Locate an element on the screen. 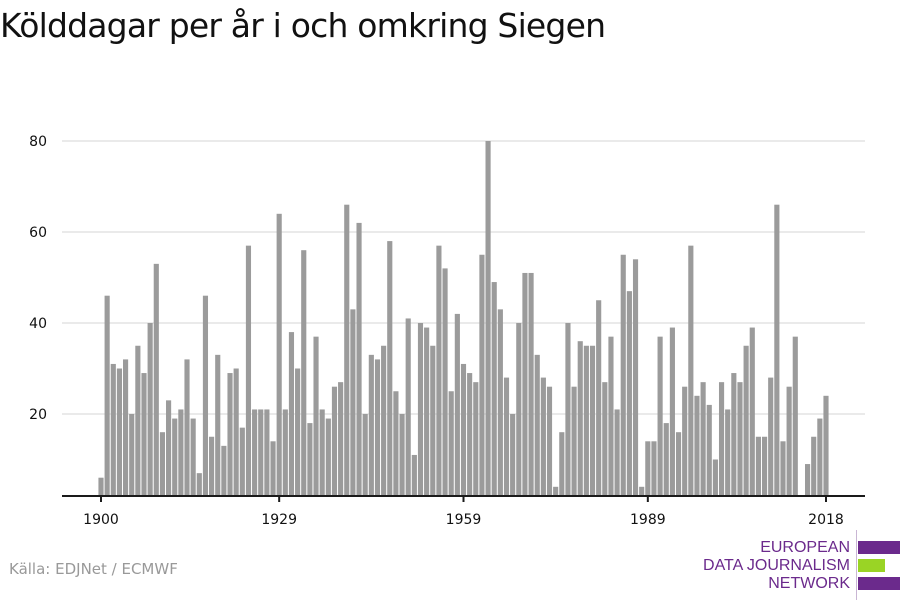 The width and height of the screenshot is (900, 600). bar-2011 is located at coordinates (783, 468).